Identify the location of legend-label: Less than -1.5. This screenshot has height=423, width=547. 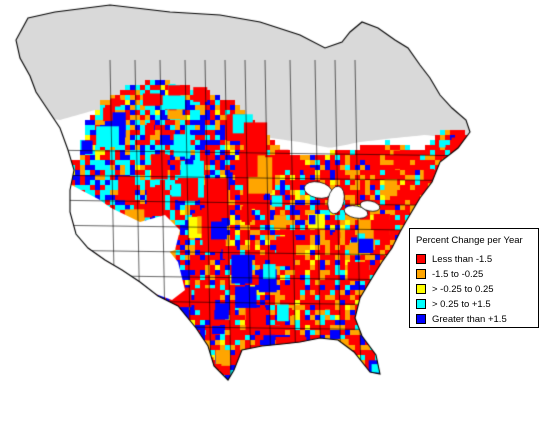
(462, 259).